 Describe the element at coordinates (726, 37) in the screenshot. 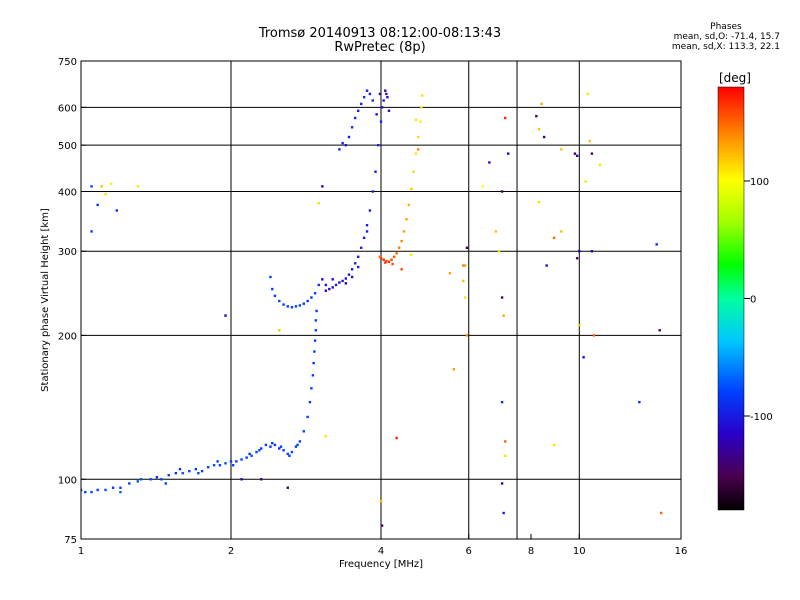

I see `phase-o-mode-stats: mean, sd,O: -71.4, 15.7` at that location.